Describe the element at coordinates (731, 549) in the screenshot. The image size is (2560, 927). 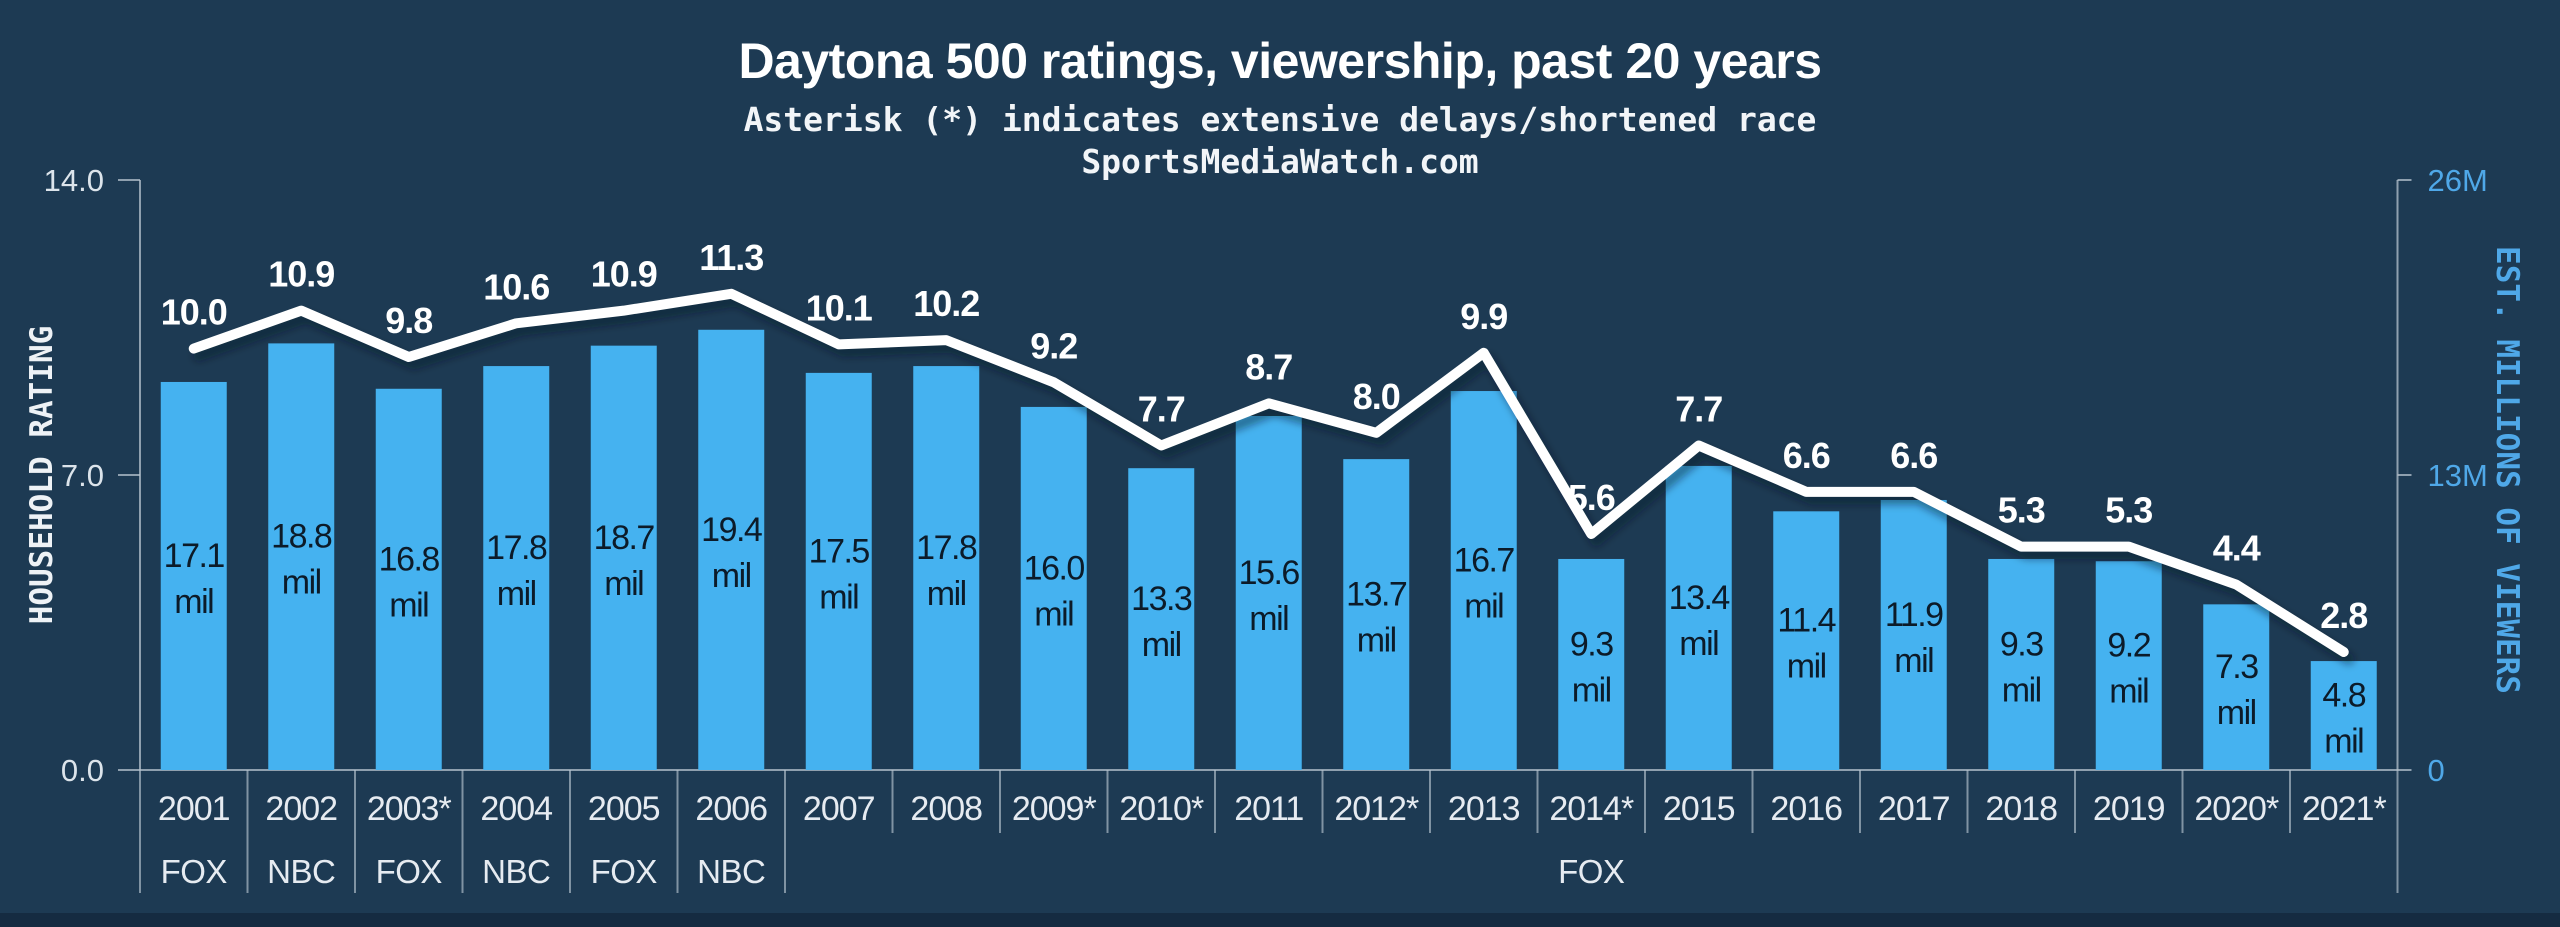
I see `bar-2006` at that location.